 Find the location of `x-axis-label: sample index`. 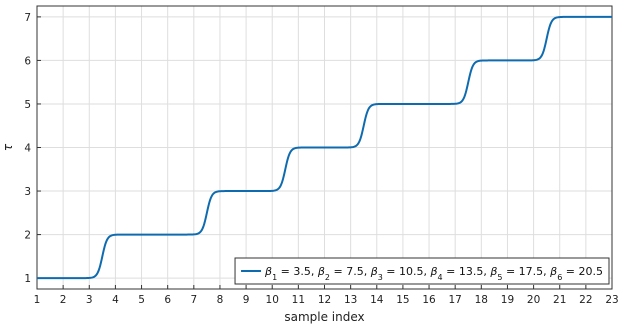

x-axis-label: sample index is located at coordinates (324, 317).